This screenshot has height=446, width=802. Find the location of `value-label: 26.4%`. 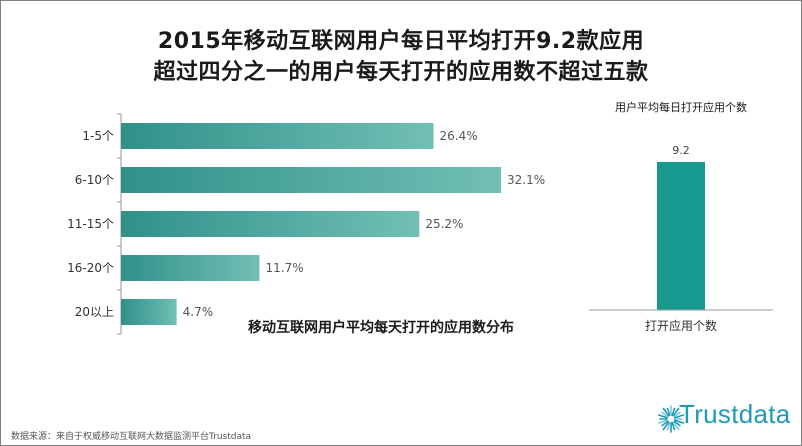

value-label: 26.4% is located at coordinates (459, 136).